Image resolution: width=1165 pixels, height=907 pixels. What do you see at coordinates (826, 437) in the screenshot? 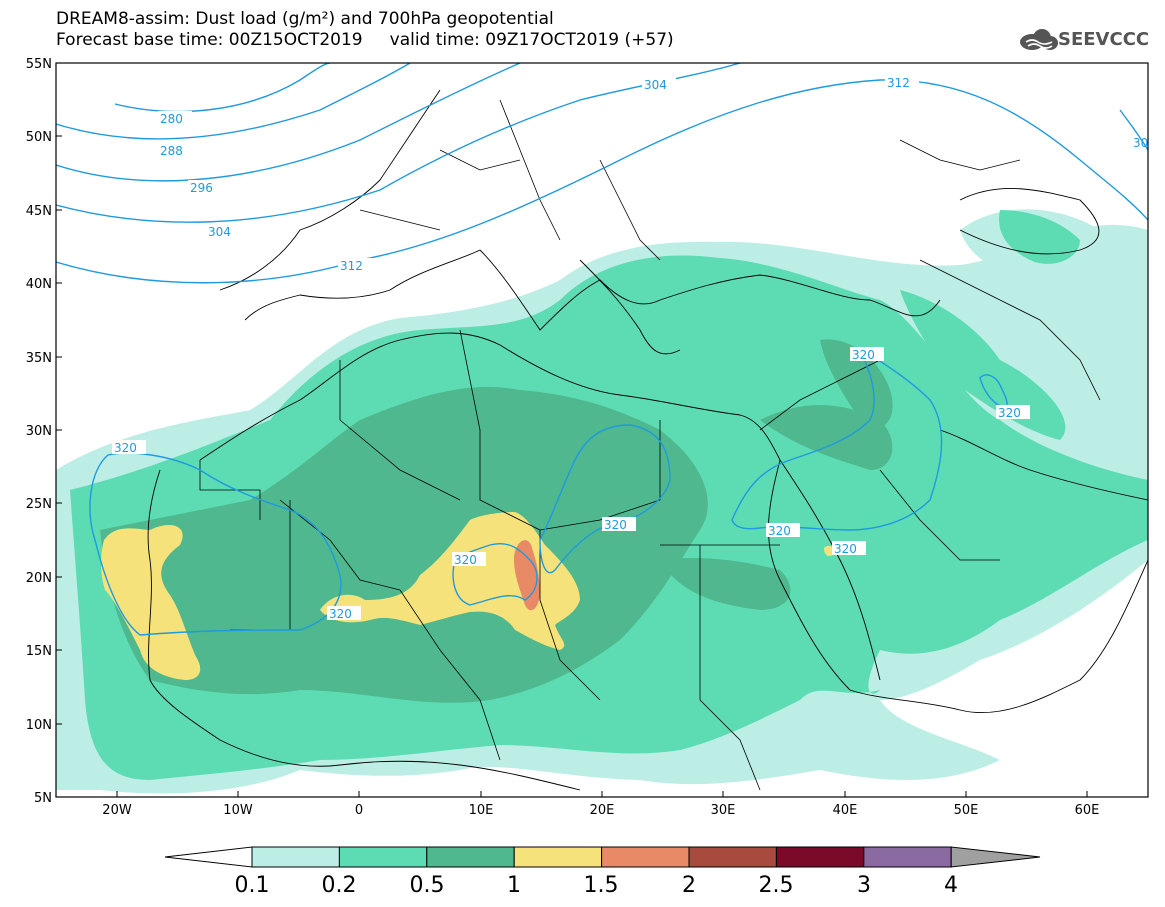
I see `dust-layer-0.5-arabia` at bounding box center [826, 437].